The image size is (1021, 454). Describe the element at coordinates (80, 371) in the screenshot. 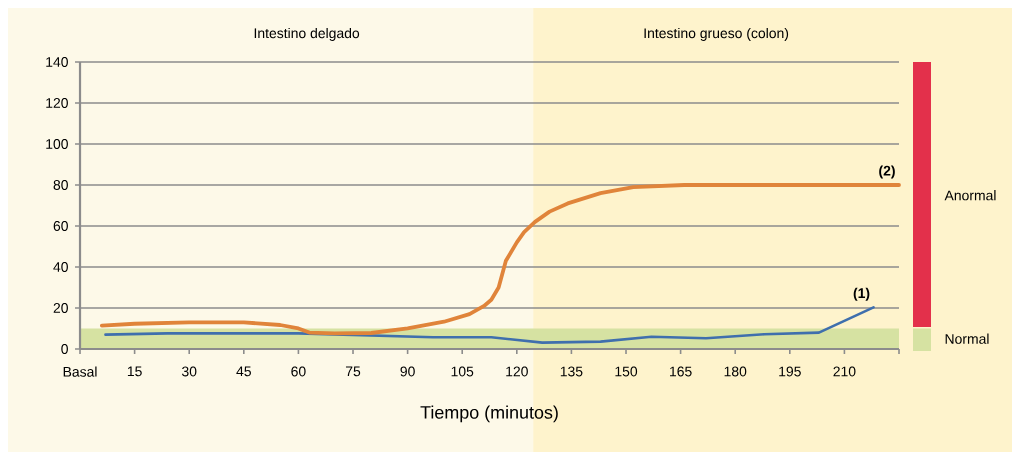

I see `x-tick-label: Basal` at that location.